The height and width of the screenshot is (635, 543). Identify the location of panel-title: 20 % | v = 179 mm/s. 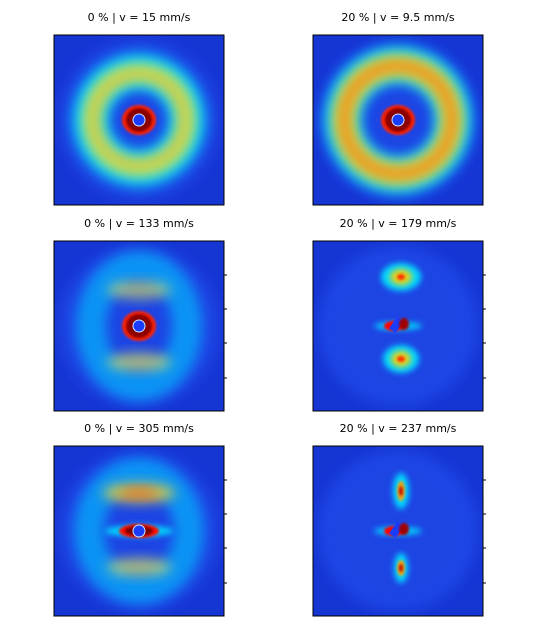
(398, 223).